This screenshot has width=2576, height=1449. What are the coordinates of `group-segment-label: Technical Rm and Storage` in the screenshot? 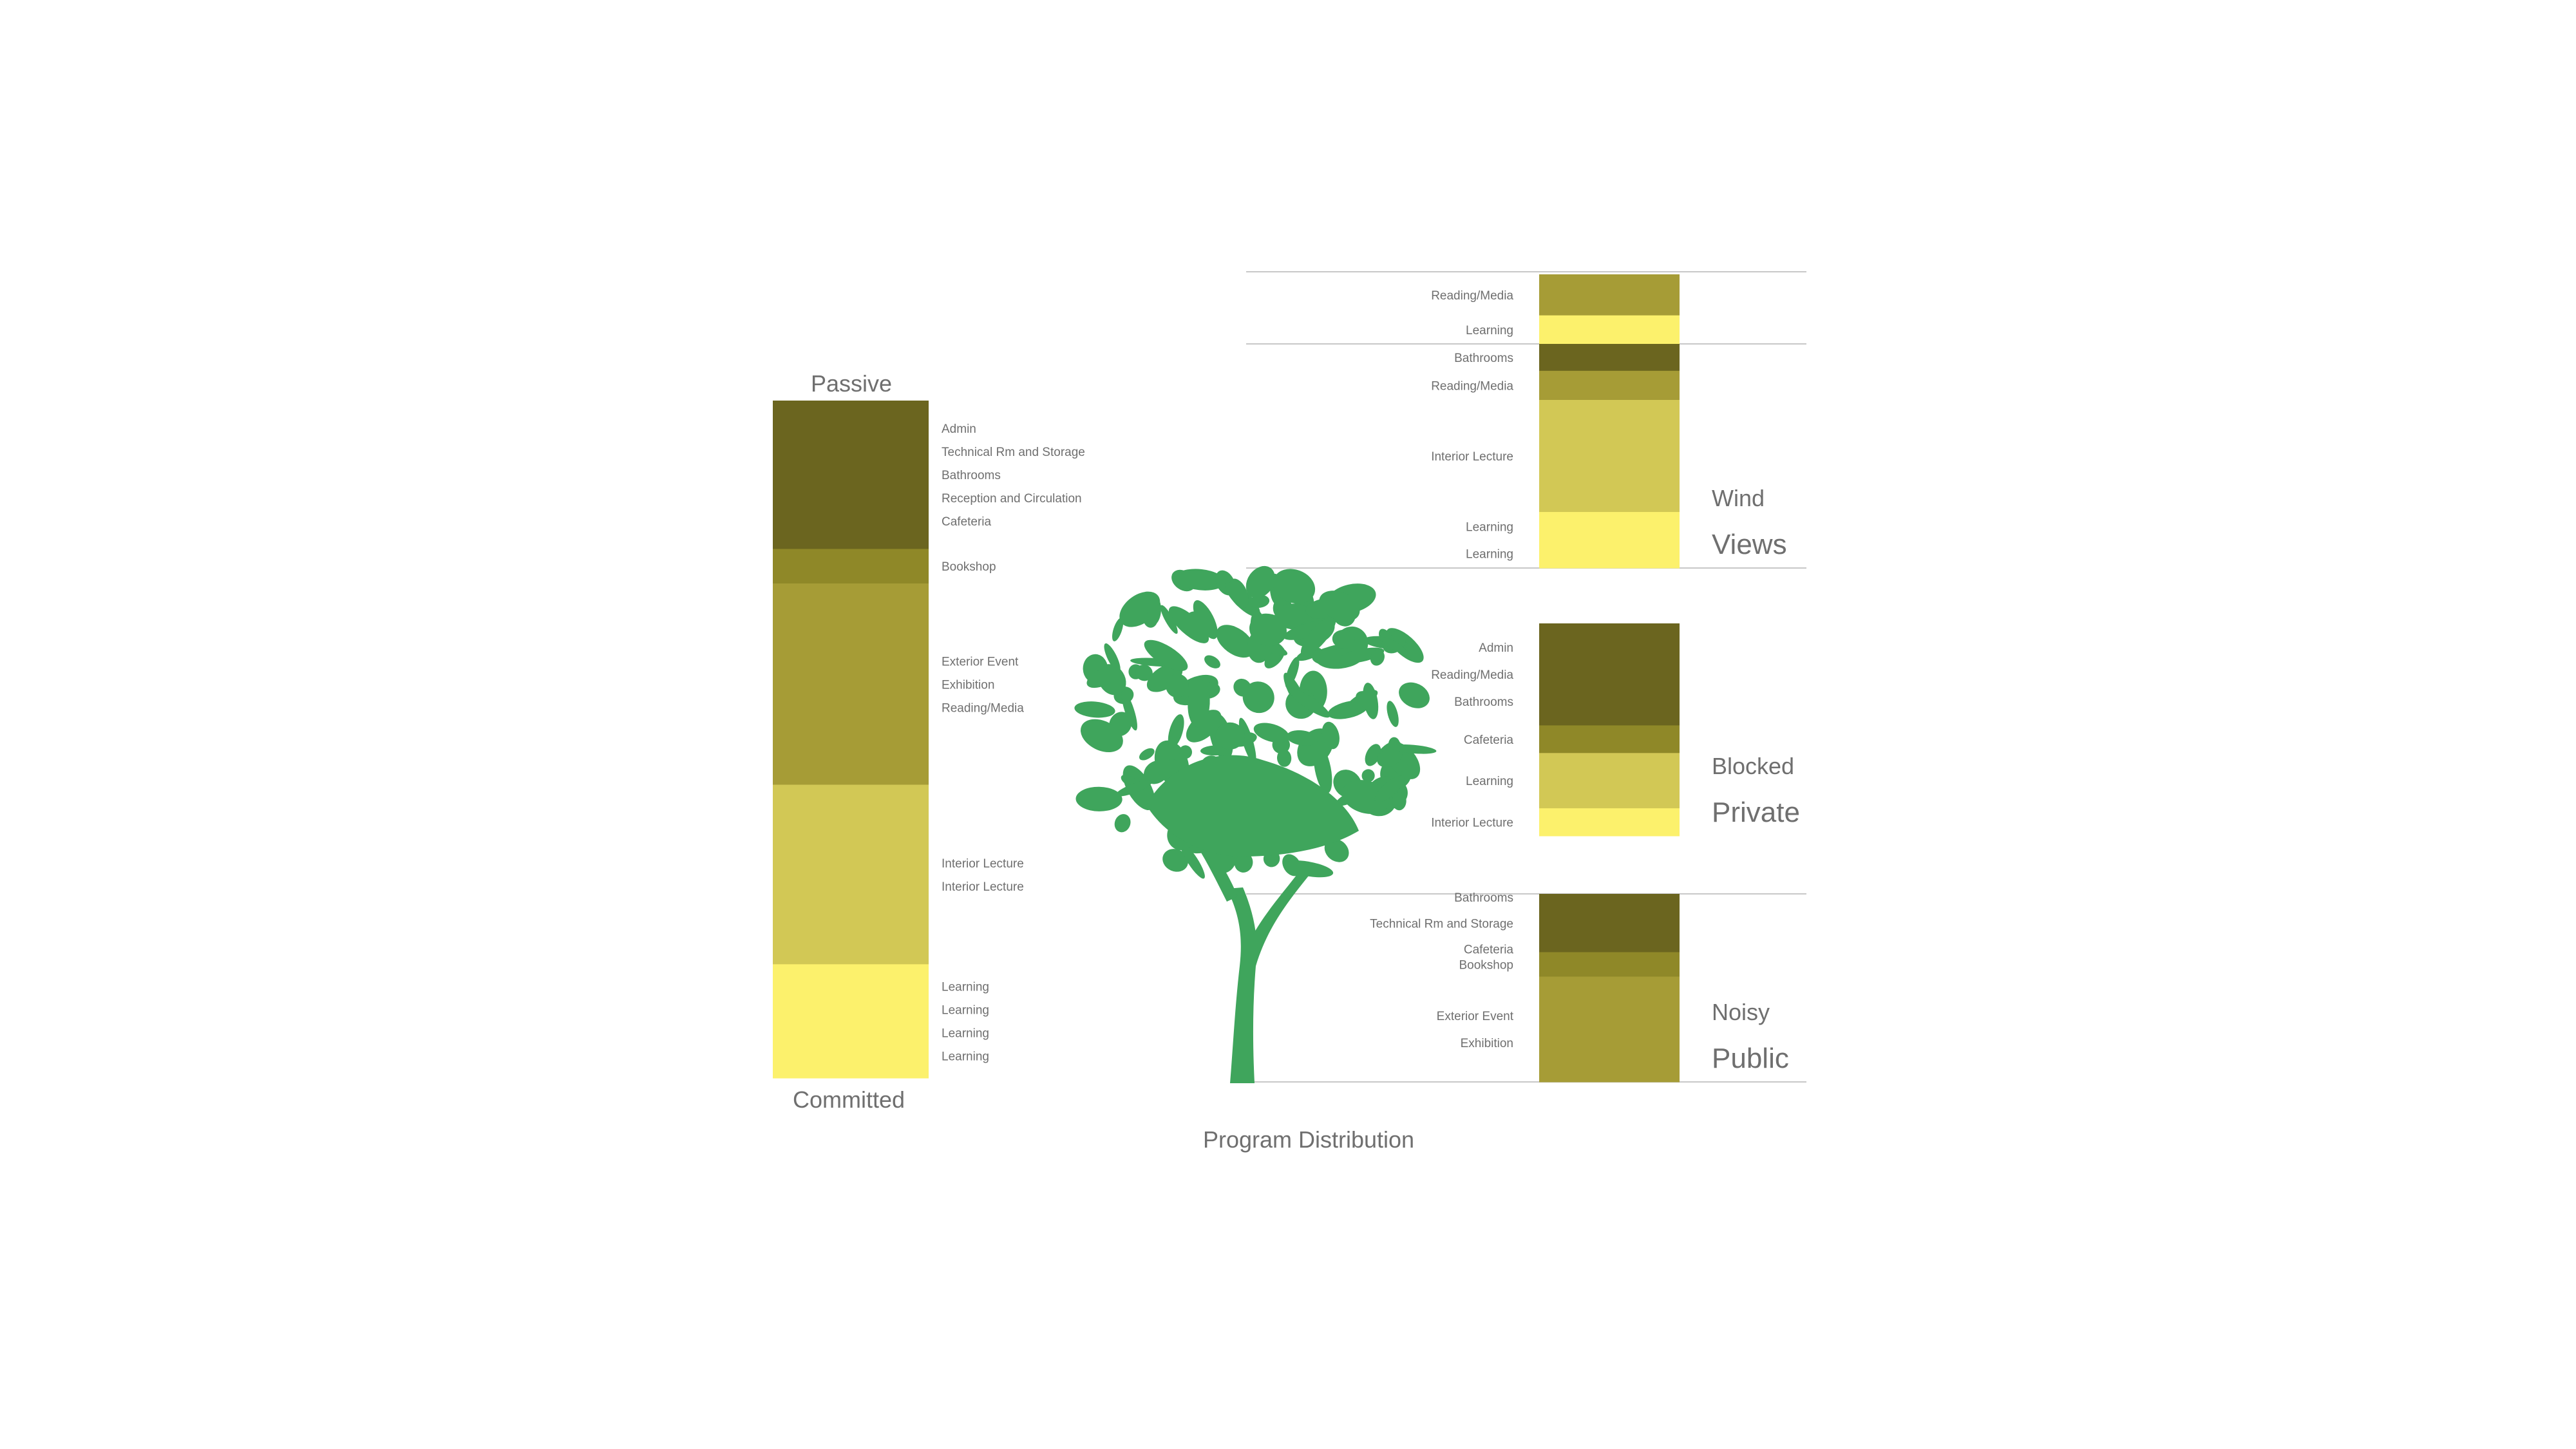 It's located at (1442, 924).